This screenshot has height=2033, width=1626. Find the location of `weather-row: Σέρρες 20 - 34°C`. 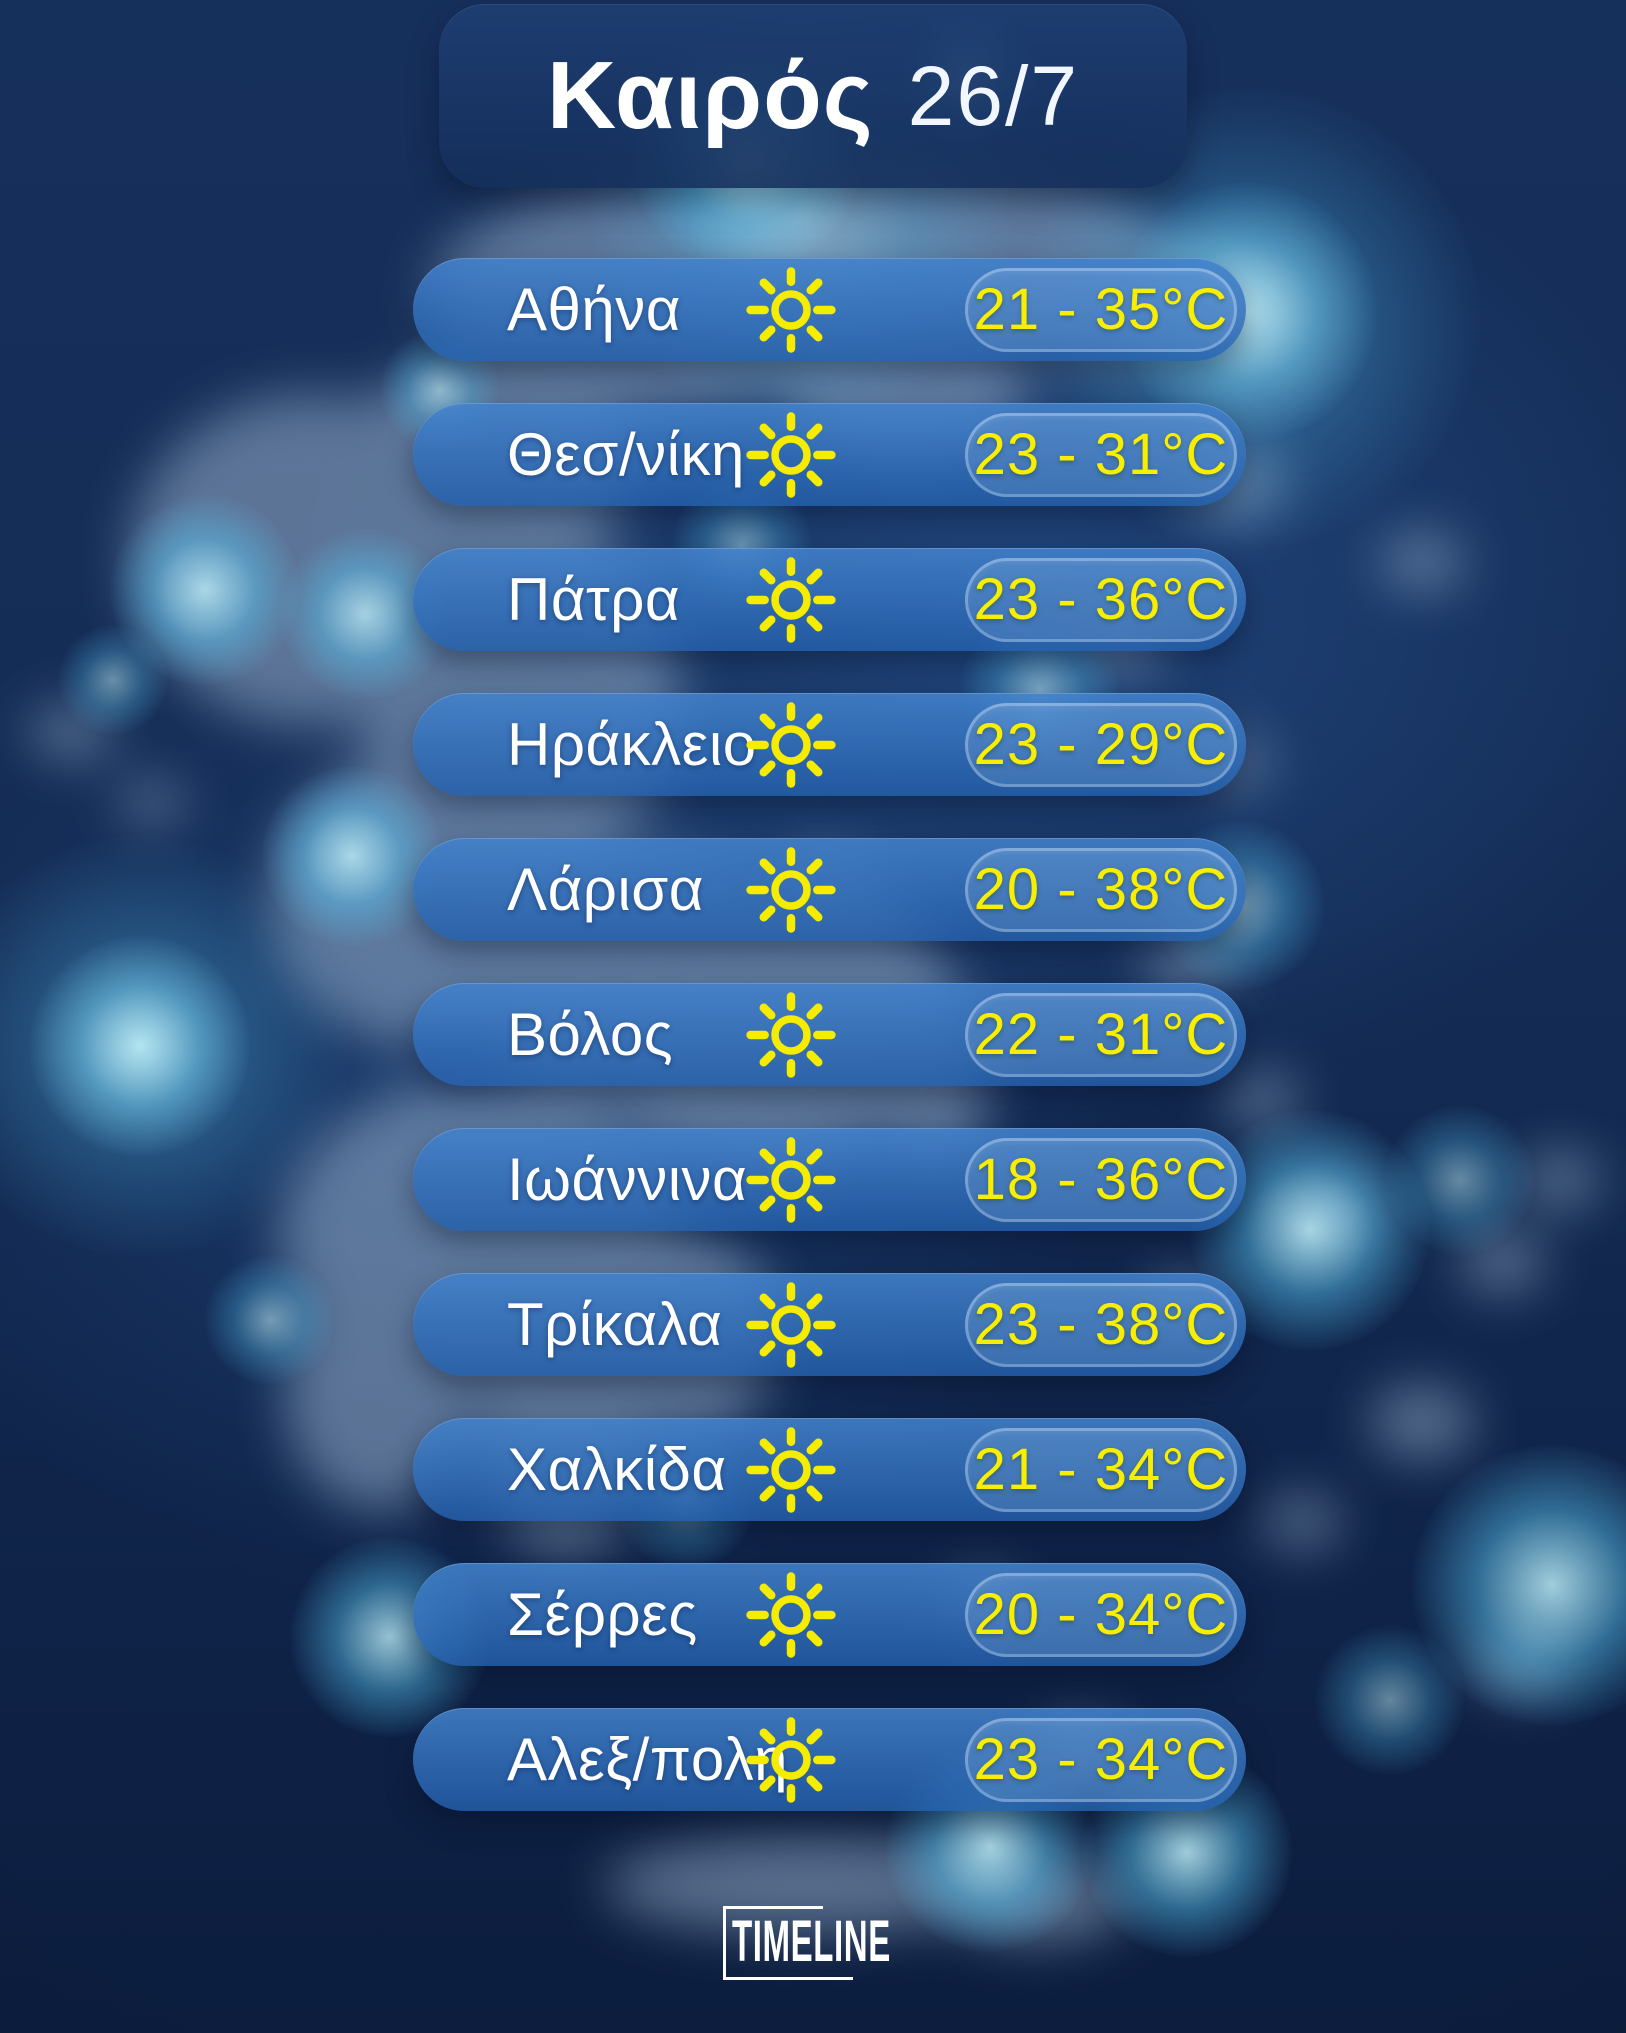

weather-row: Σέρρες 20 - 34°C is located at coordinates (829, 1614).